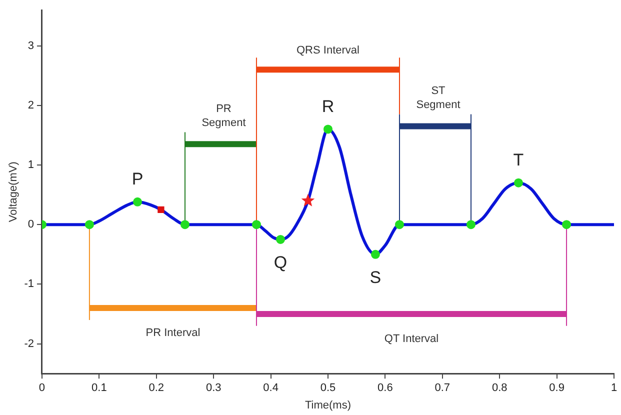 The image size is (621, 415). What do you see at coordinates (29, 284) in the screenshot?
I see `y-tick-label: -1` at bounding box center [29, 284].